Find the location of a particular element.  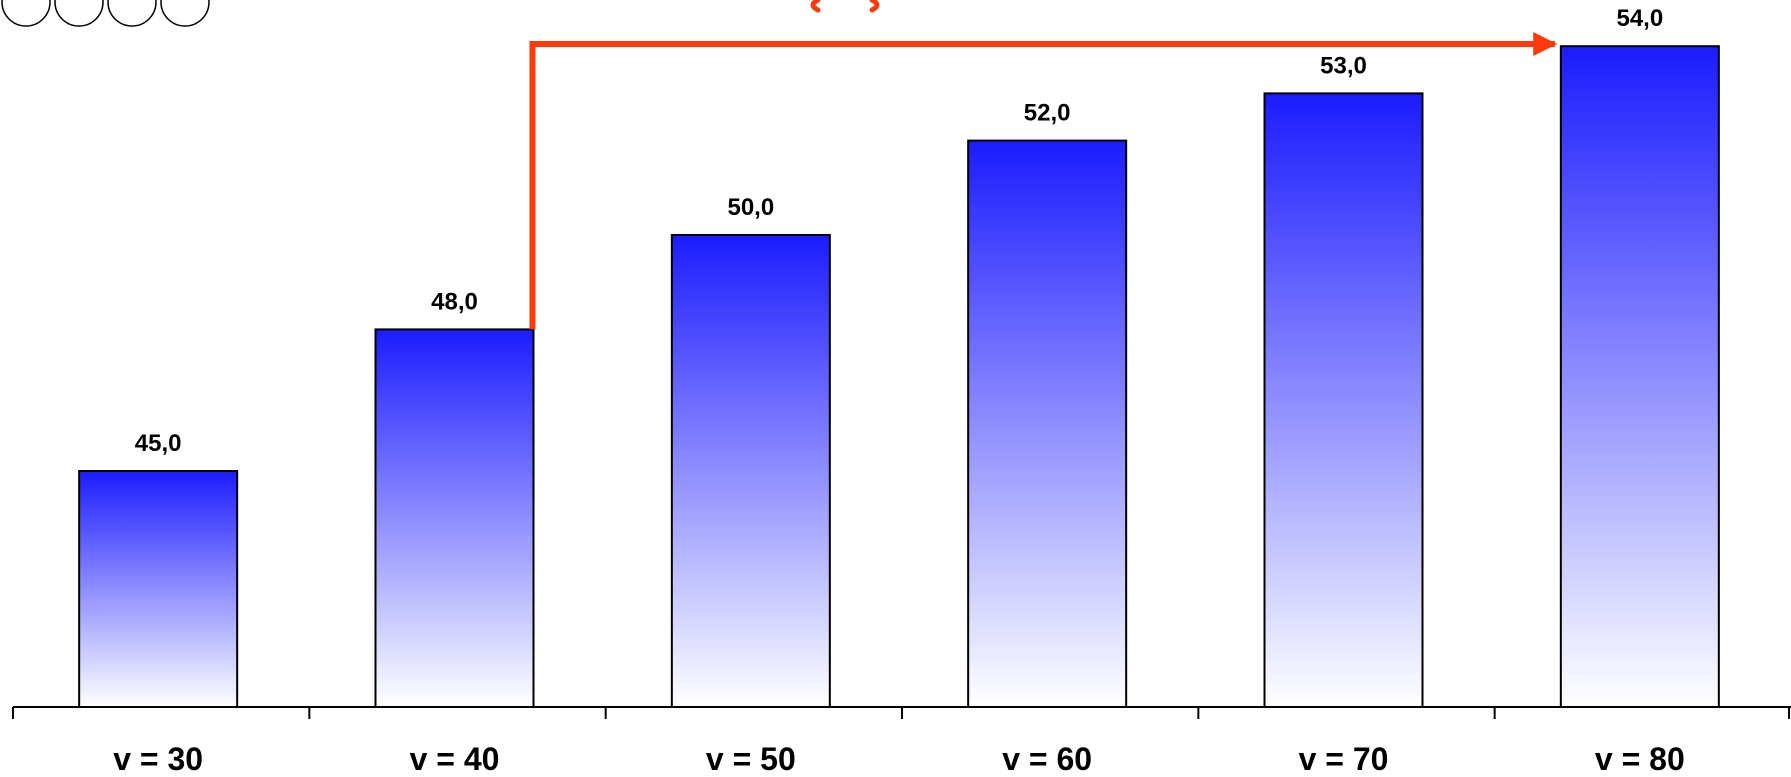

category-labels-layer: v = 30 v = 40 v = 50 v = 60 v = 70 v = 80 is located at coordinates (899, 759).